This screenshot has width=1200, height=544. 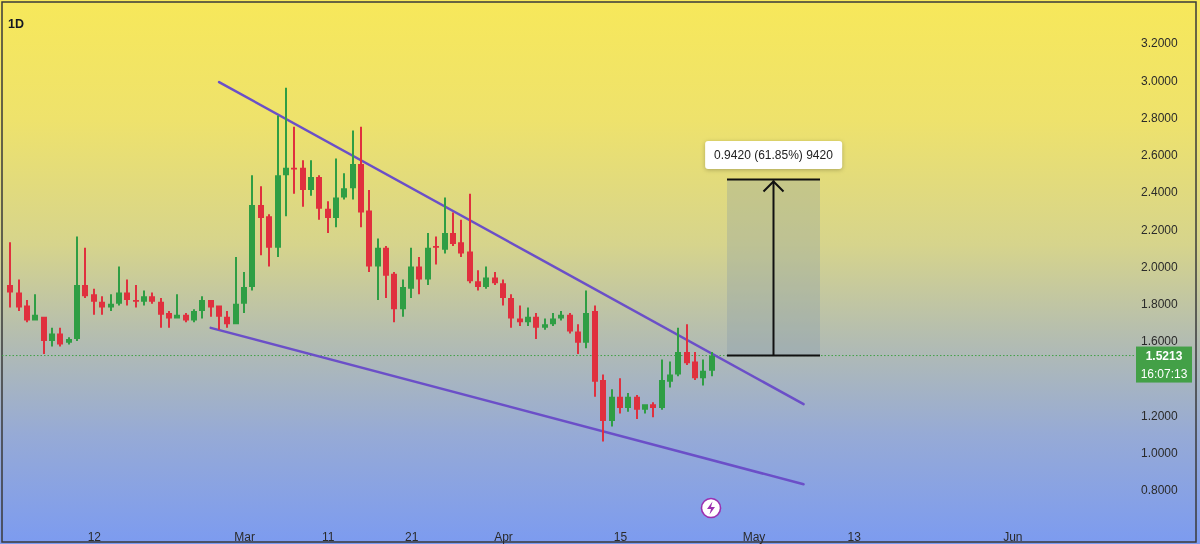 I want to click on y-tick-label: 0.8000, so click(x=1160, y=490).